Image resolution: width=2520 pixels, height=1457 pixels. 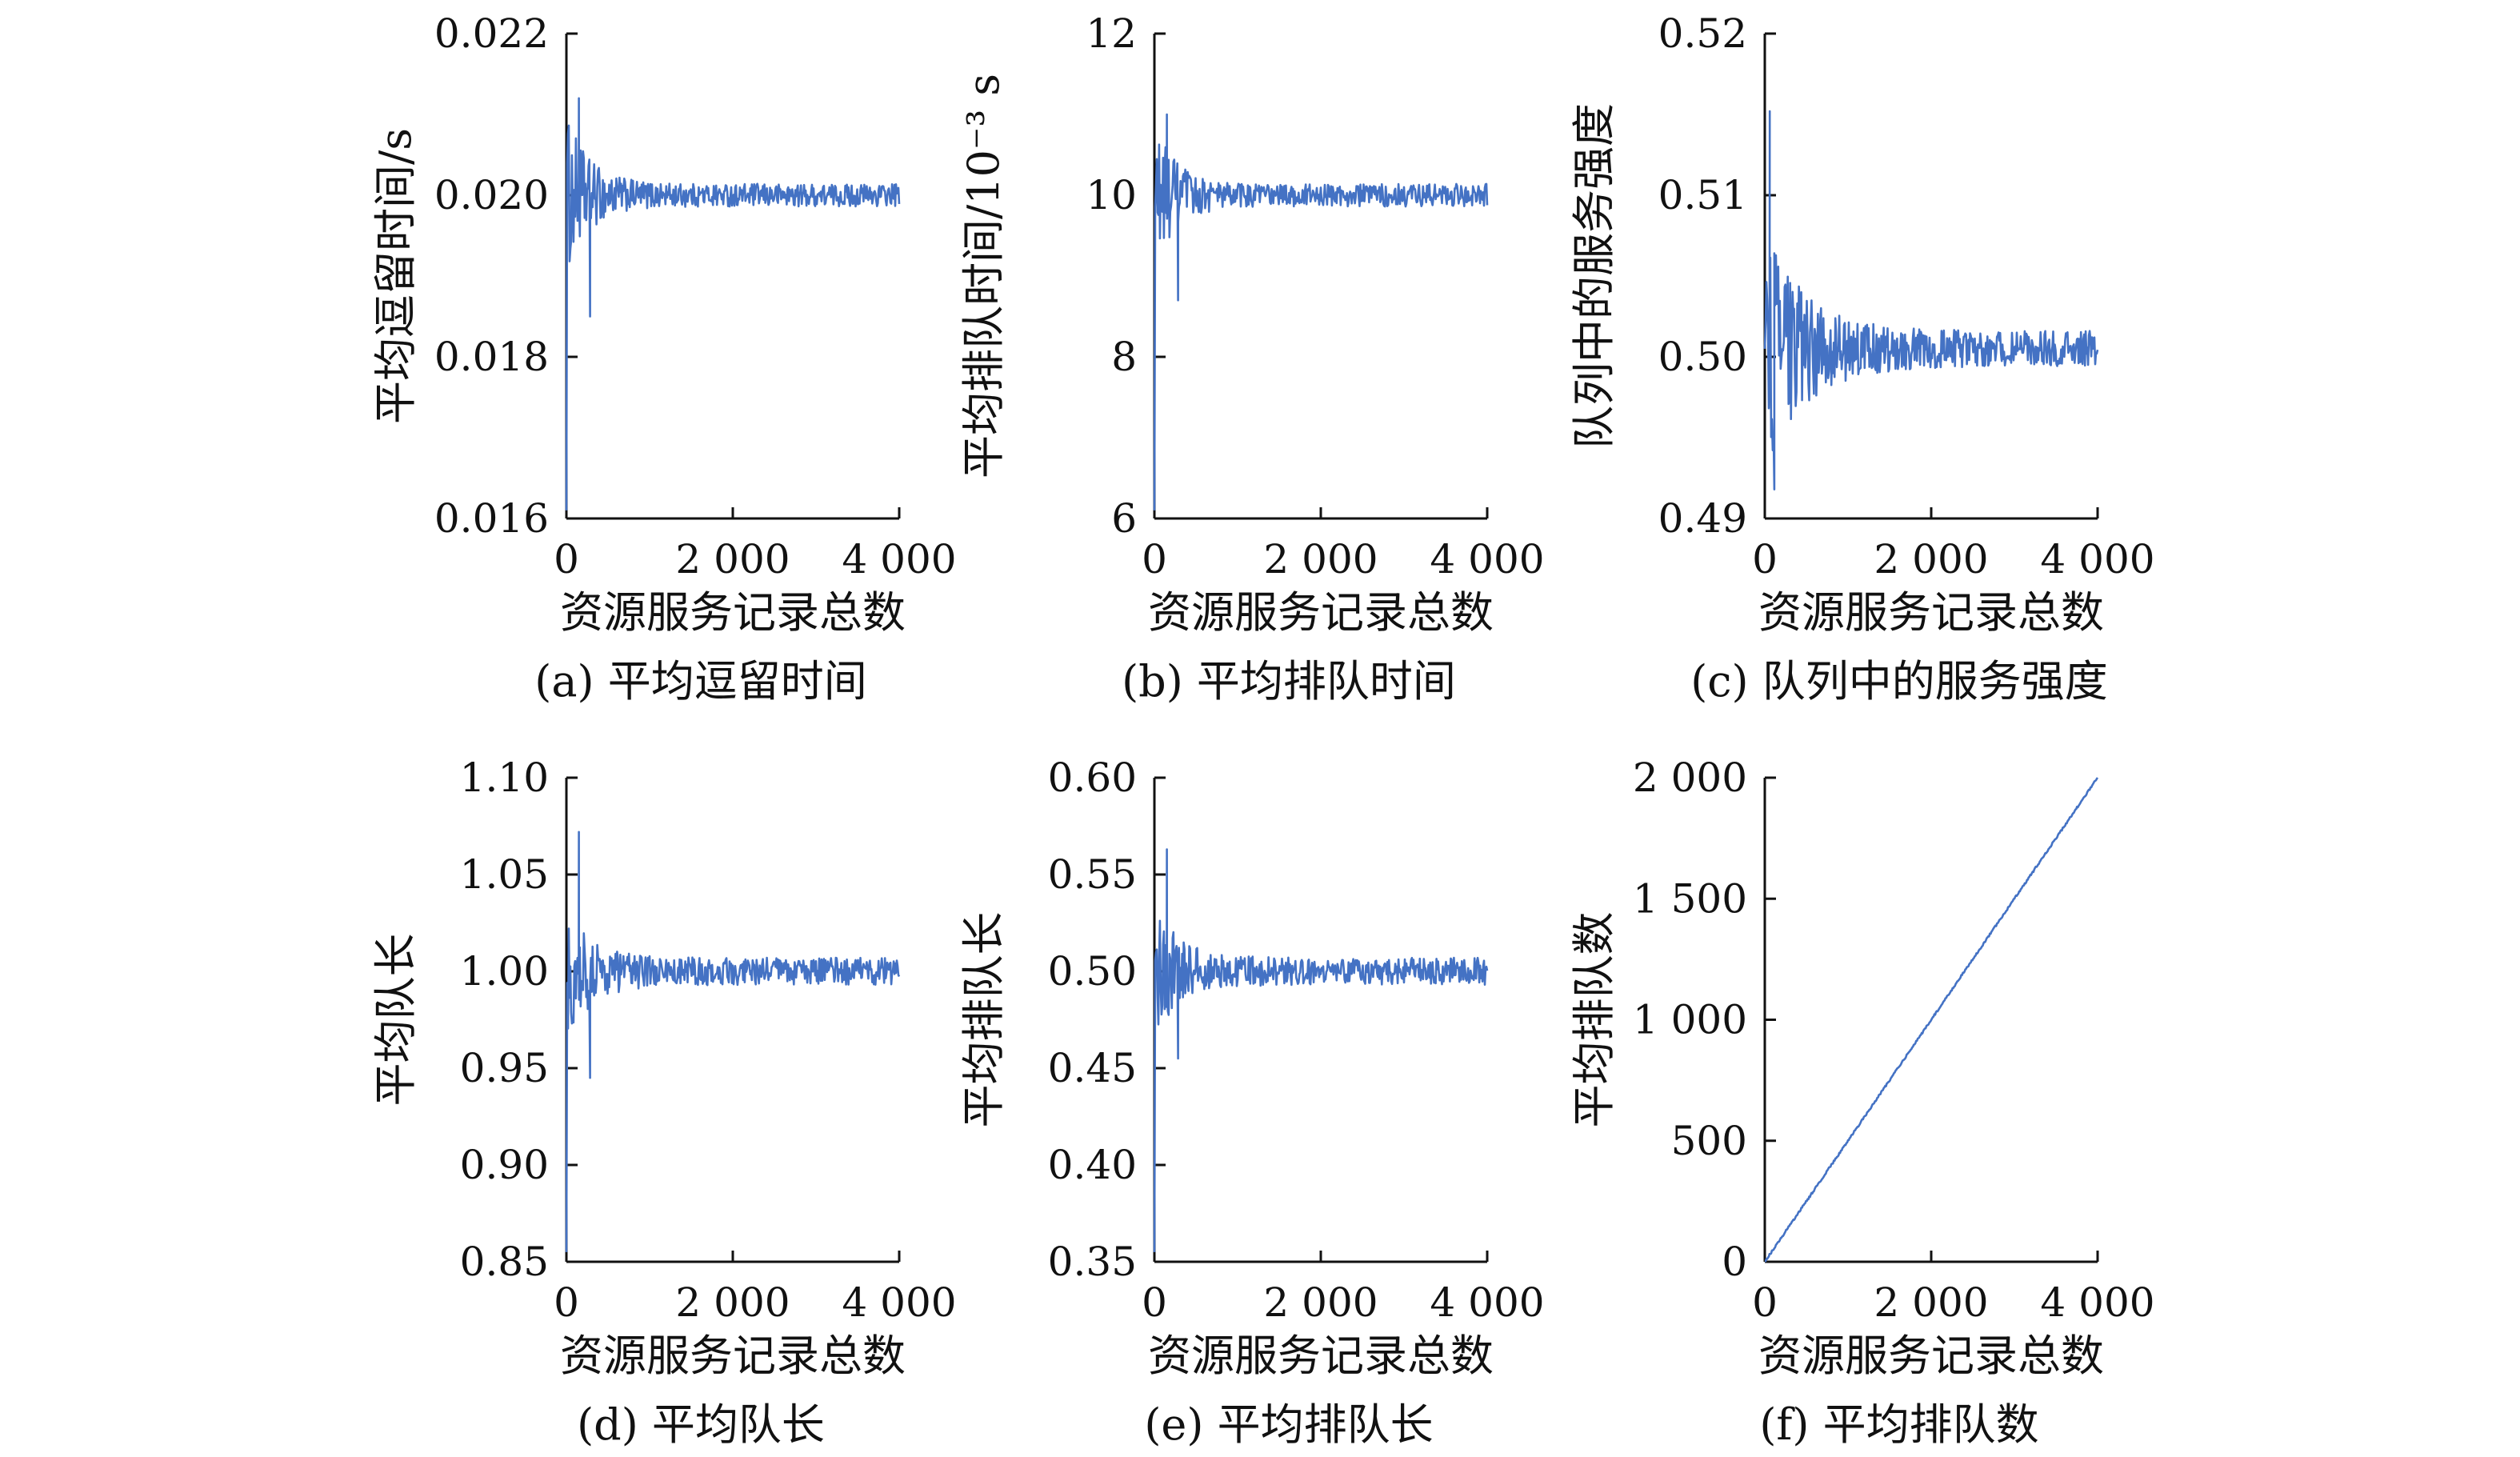 What do you see at coordinates (1898, 1424) in the screenshot?
I see `panel-caption: (f) 平均排队数` at bounding box center [1898, 1424].